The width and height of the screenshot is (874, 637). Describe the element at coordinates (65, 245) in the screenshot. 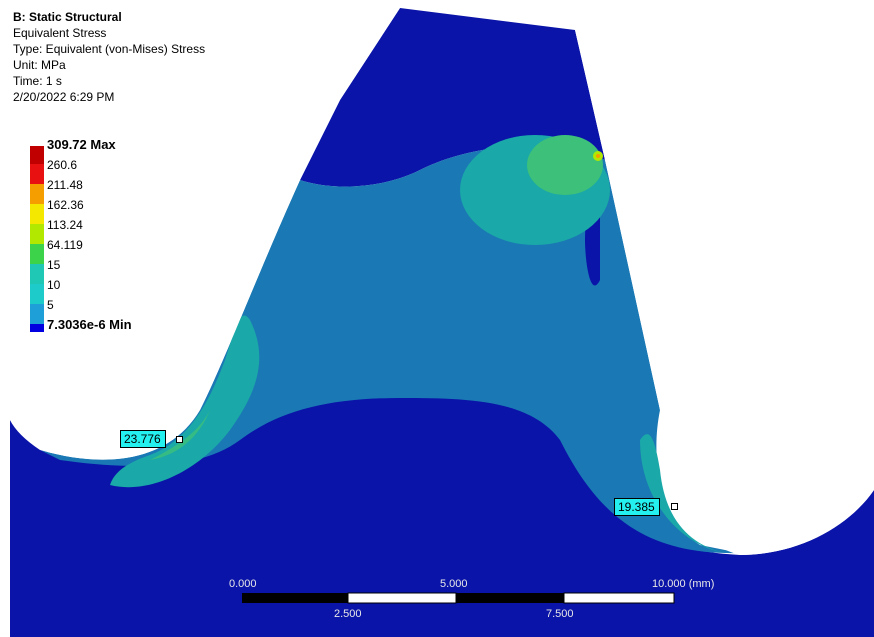

I see `legend-level-label: 64.119` at that location.